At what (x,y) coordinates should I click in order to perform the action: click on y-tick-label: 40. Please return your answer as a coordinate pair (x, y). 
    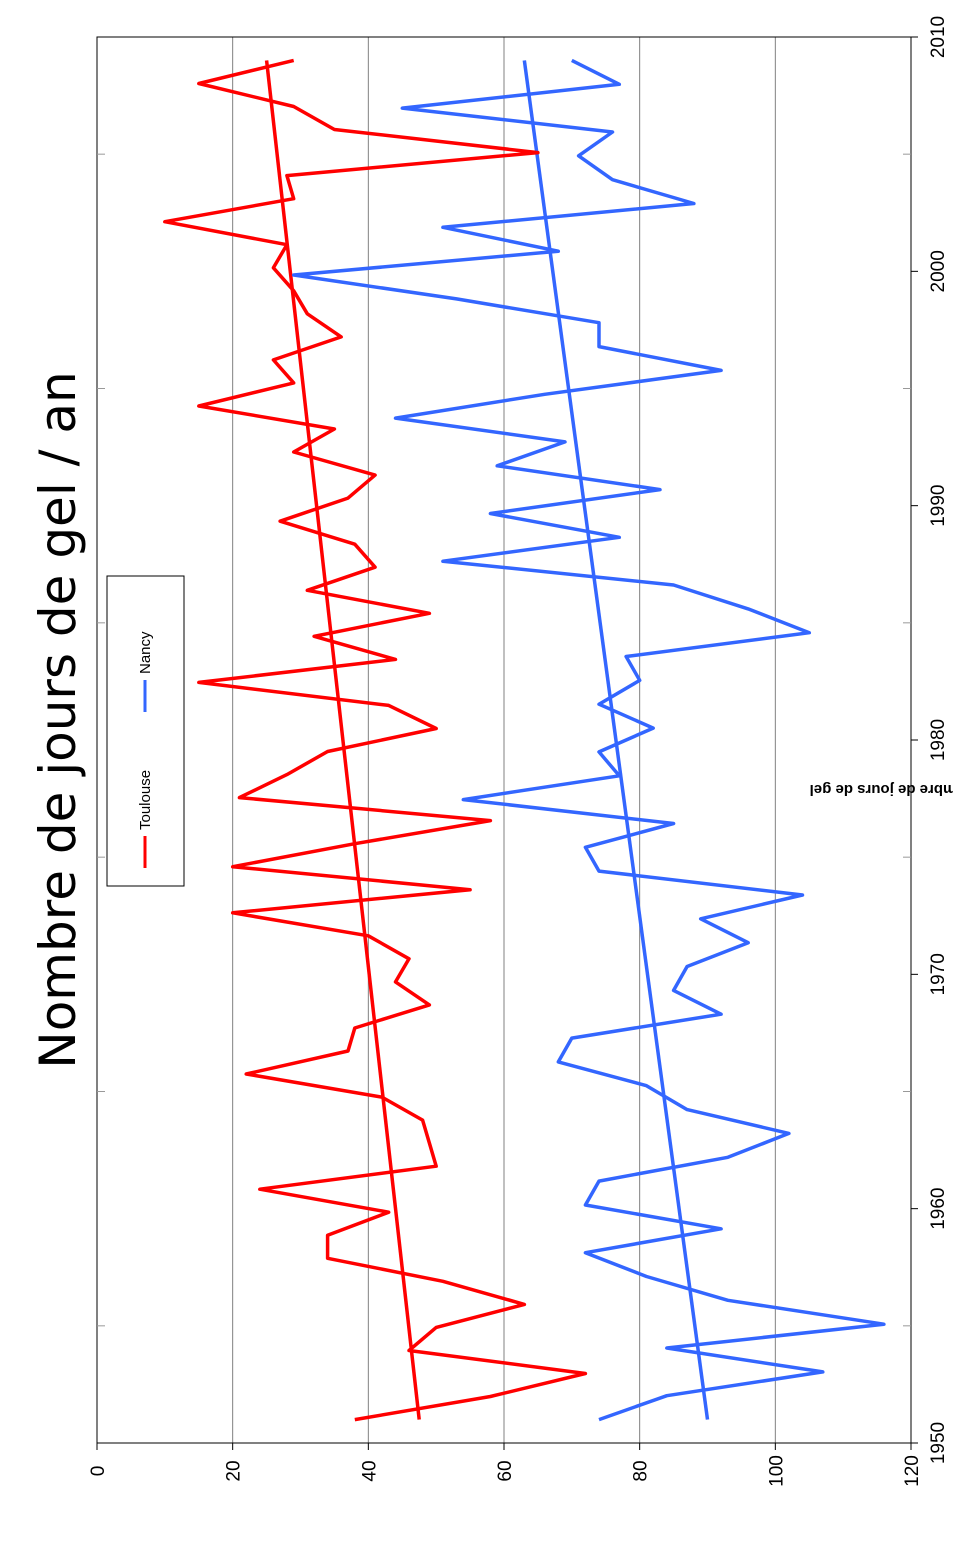
    Looking at the image, I should click on (369, 1470).